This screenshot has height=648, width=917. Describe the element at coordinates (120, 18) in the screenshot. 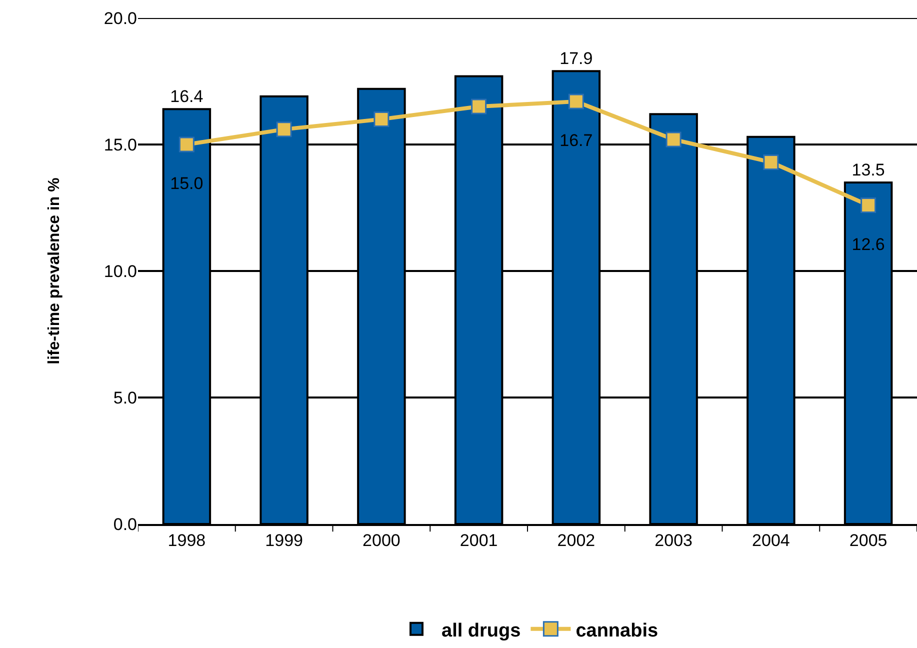

I see `y-tick-label: 20.0` at that location.